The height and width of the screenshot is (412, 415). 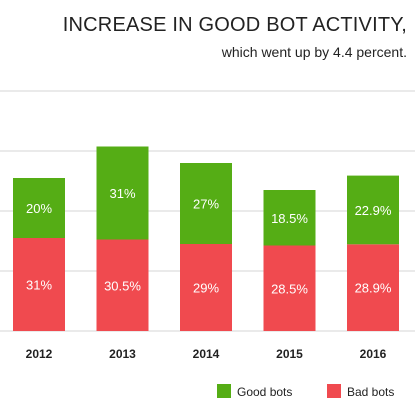 What do you see at coordinates (370, 392) in the screenshot?
I see `legend-label-bad-bots: Bad bots` at bounding box center [370, 392].